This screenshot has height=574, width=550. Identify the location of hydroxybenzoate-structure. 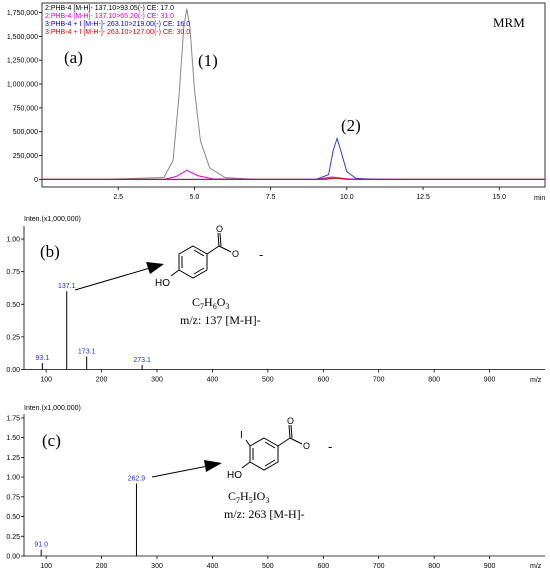
(201, 255).